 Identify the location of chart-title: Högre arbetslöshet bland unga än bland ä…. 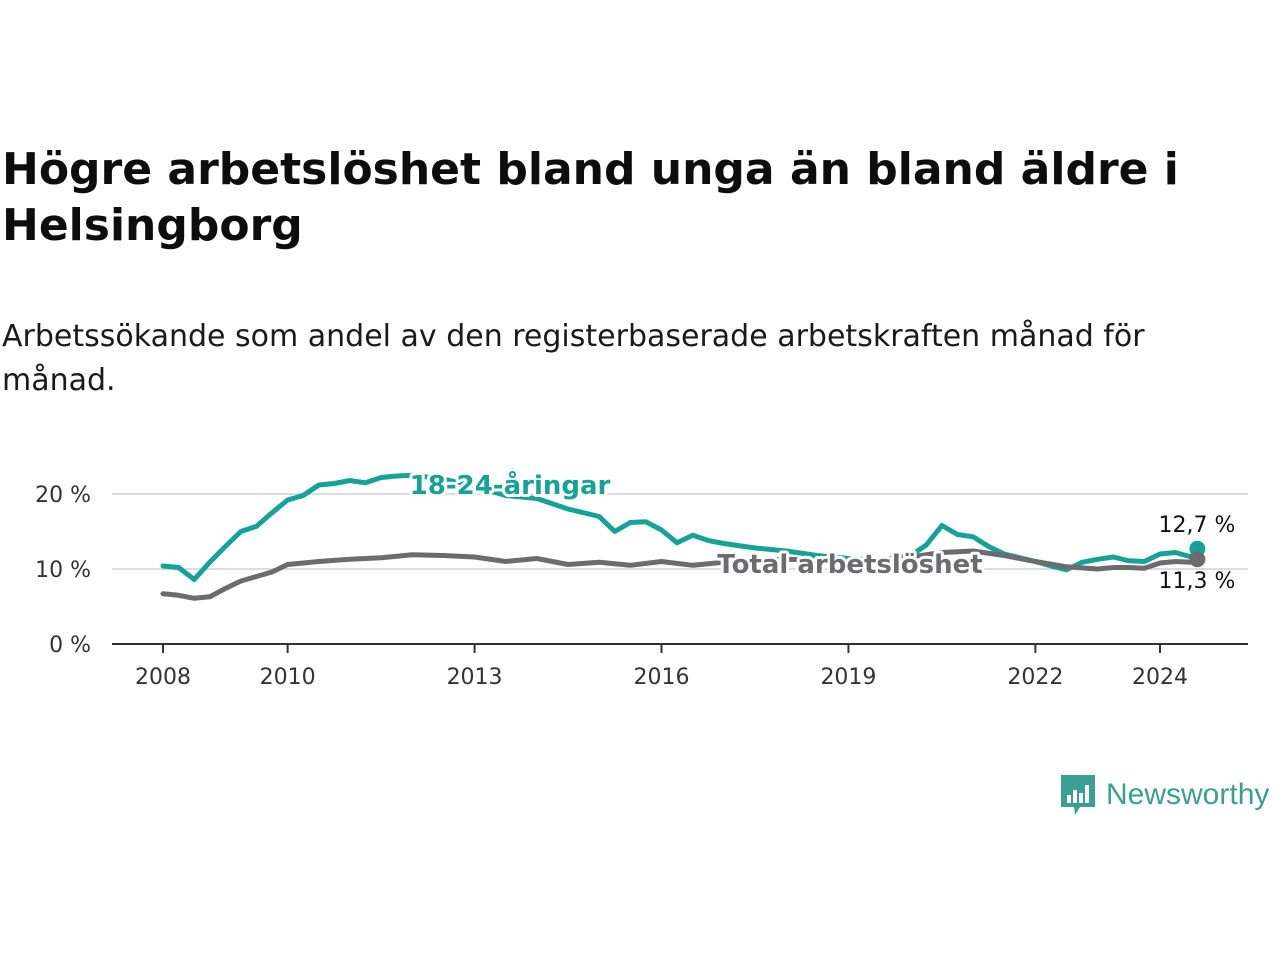
(590, 197).